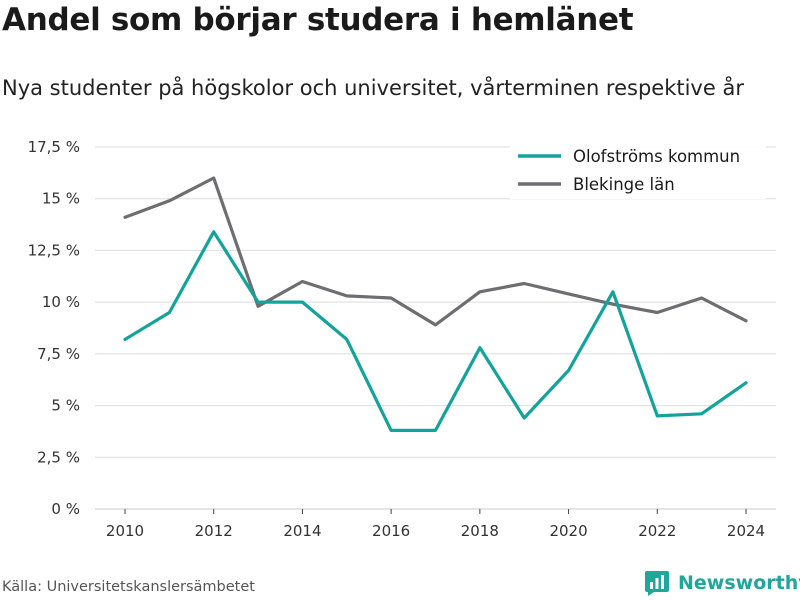 Image resolution: width=800 pixels, height=600 pixels. What do you see at coordinates (746, 531) in the screenshot?
I see `x-tick-label: 2024` at bounding box center [746, 531].